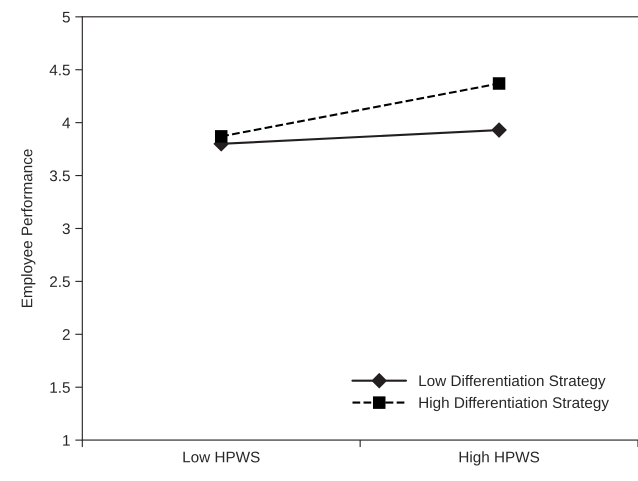  Describe the element at coordinates (66, 440) in the screenshot. I see `y-tick-label: 1` at that location.